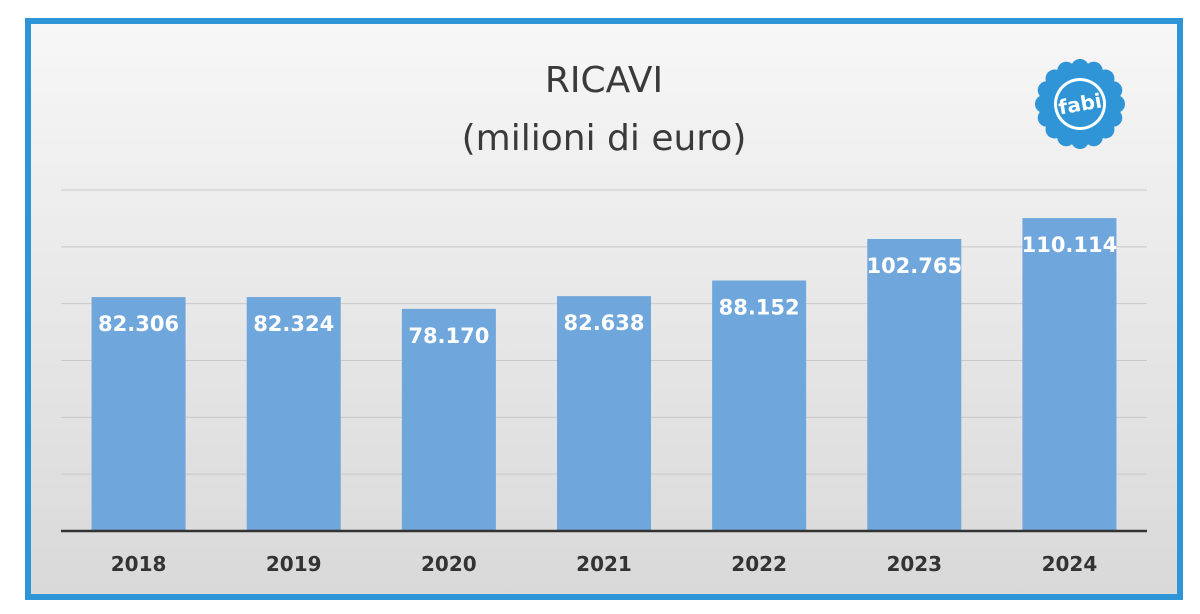 This screenshot has height=614, width=1200. I want to click on flower-logo-icon: fabi, so click(1080, 104).